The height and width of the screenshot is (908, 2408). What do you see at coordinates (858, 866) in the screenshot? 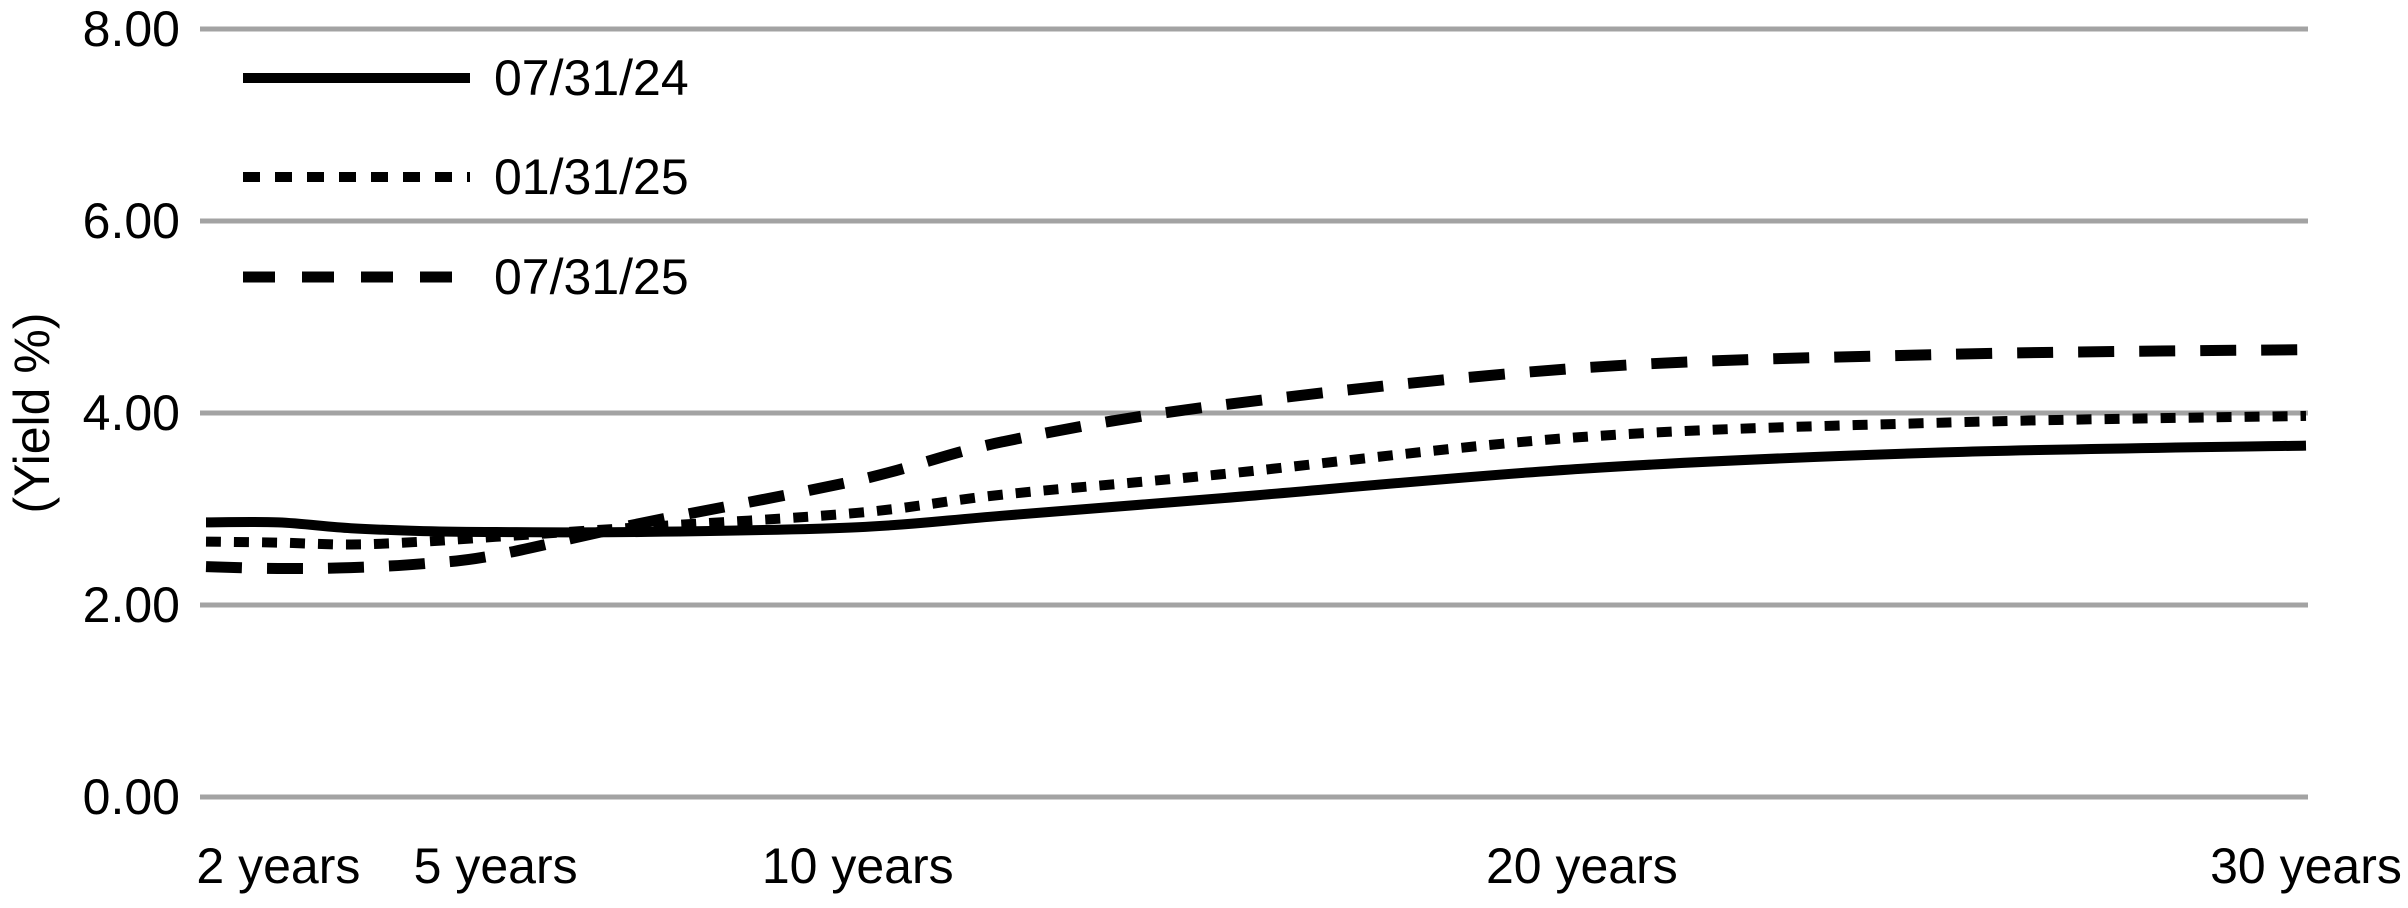
I see `x-tick-label-10-years: 10 years` at bounding box center [858, 866].